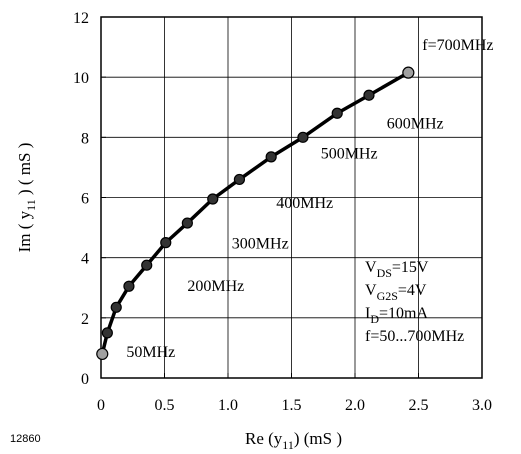 Image resolution: width=521 pixels, height=454 pixels. What do you see at coordinates (457, 45) in the screenshot?
I see `frequency-label: f=700MHz` at bounding box center [457, 45].